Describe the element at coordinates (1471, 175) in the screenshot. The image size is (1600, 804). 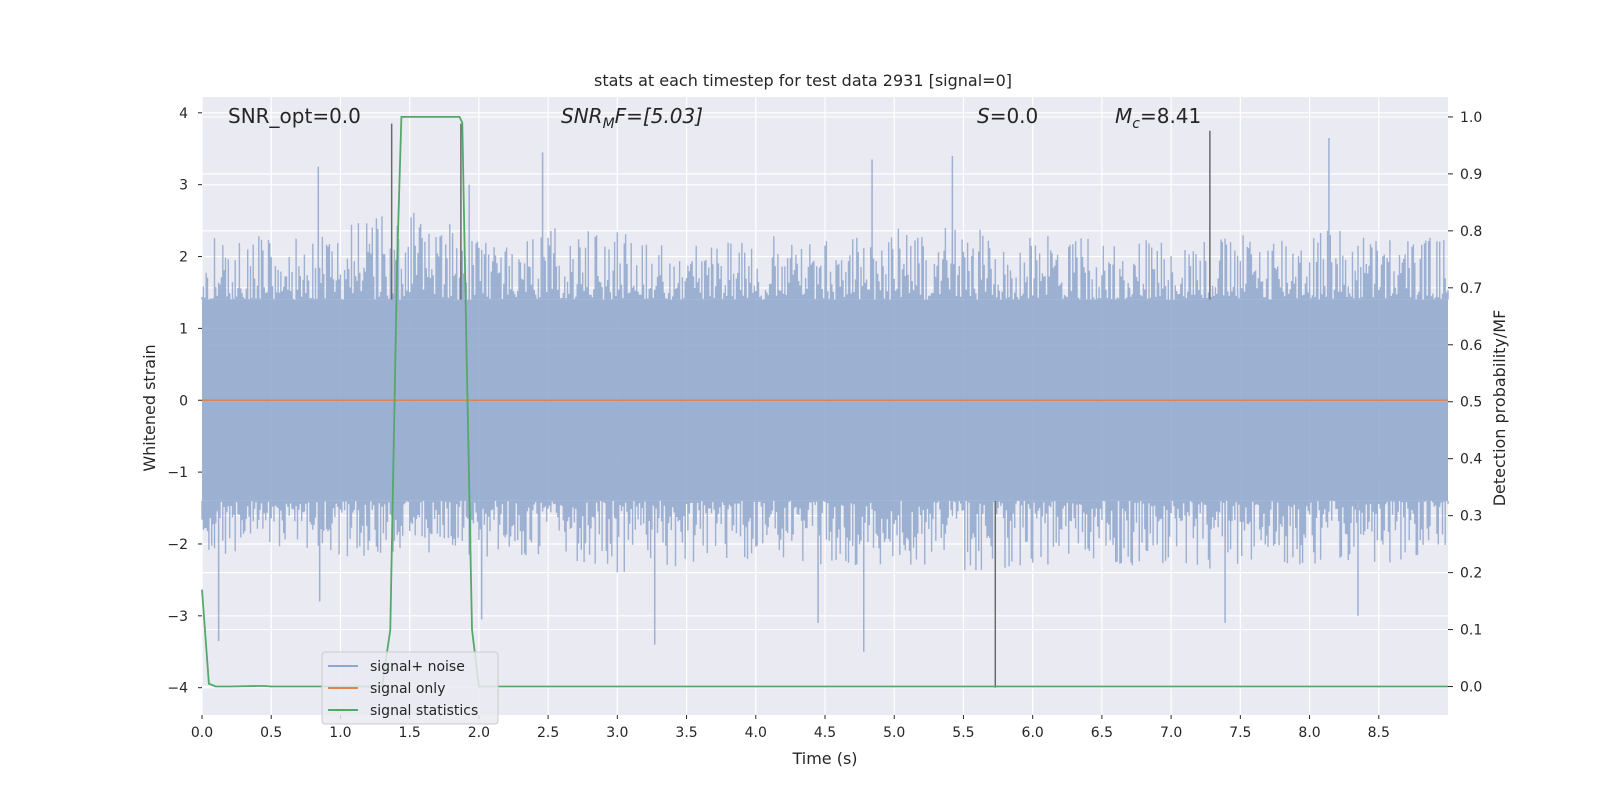
I see `y-right-tick-label: 0.9` at that location.